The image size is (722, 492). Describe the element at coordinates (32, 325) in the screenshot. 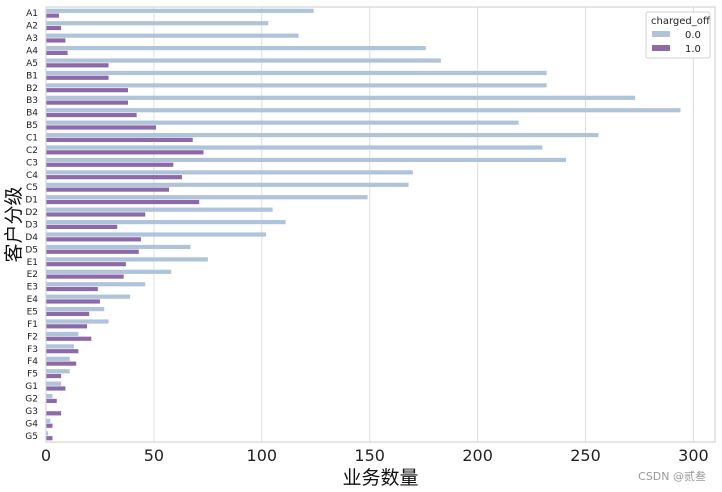

I see `y-tick-label: F1` at that location.